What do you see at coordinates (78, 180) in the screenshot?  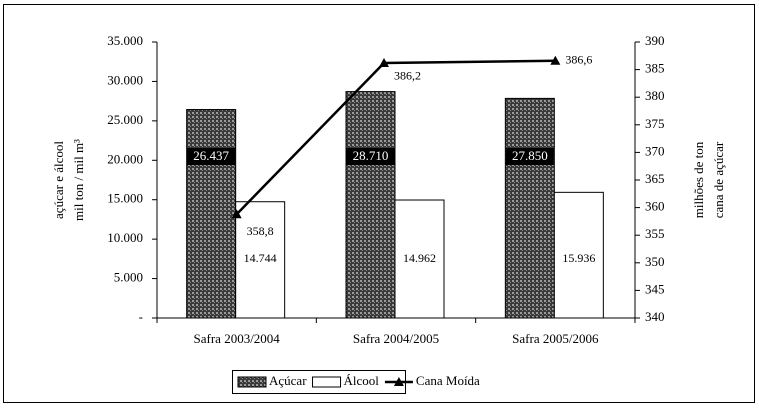 I see `y-label: mil ton / mil m³` at bounding box center [78, 180].